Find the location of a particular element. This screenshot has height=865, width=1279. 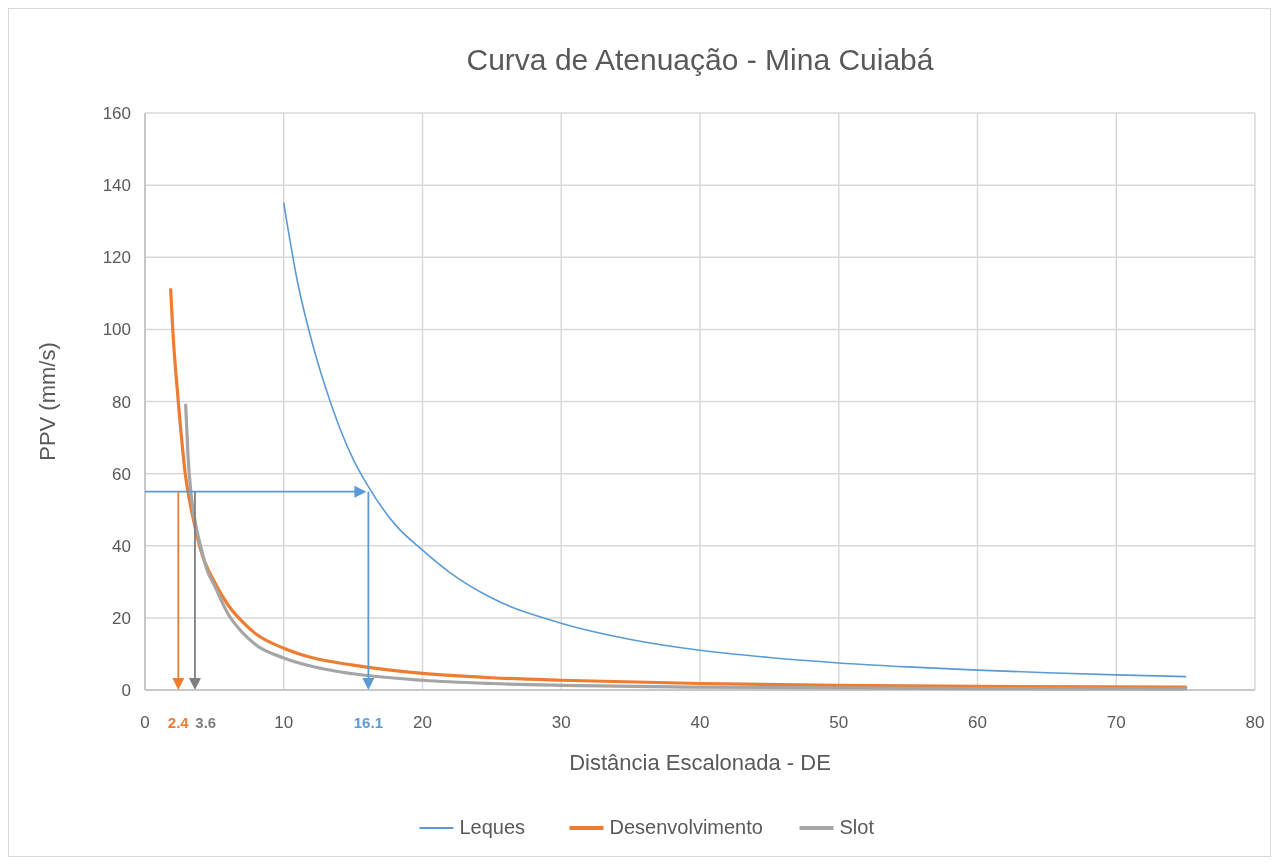

legend-label: Desenvolvimento is located at coordinates (686, 827).